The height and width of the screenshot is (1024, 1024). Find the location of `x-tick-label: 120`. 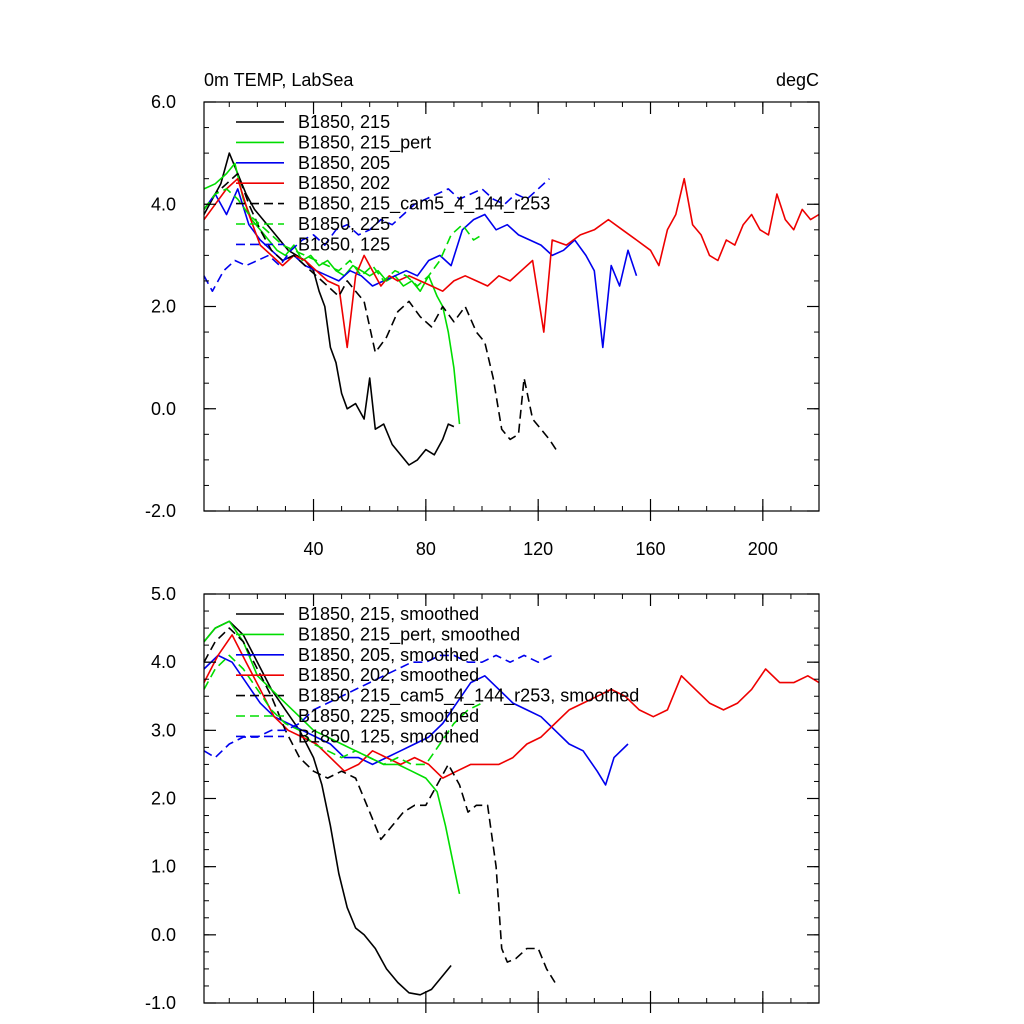

x-tick-label: 120 is located at coordinates (538, 549).